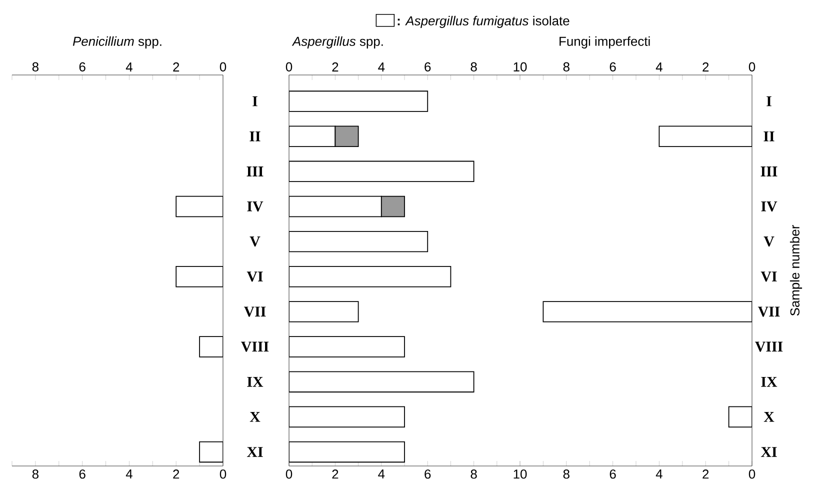 The image size is (825, 488). Describe the element at coordinates (605, 42) in the screenshot. I see `chart-title: Fungi imperfecti` at that location.